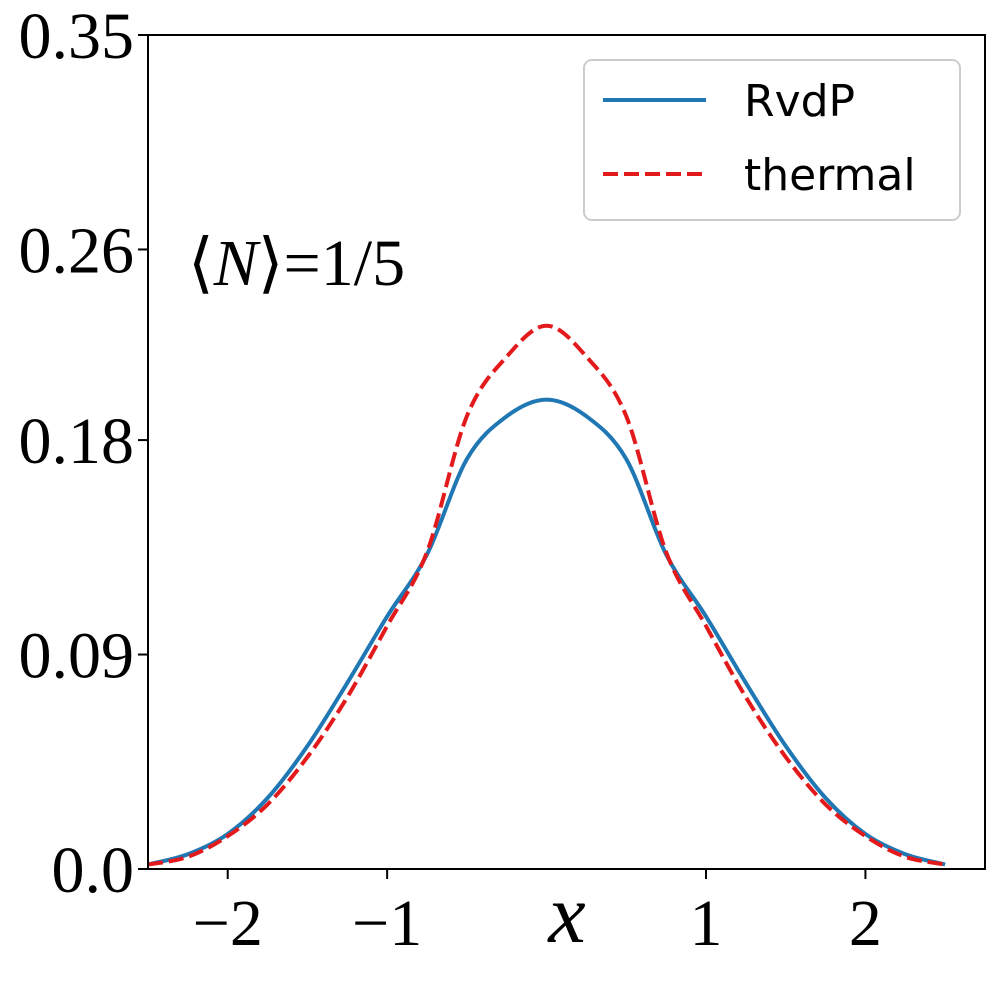  What do you see at coordinates (799, 101) in the screenshot?
I see `legend-label-rvdp: RvdP` at bounding box center [799, 101].